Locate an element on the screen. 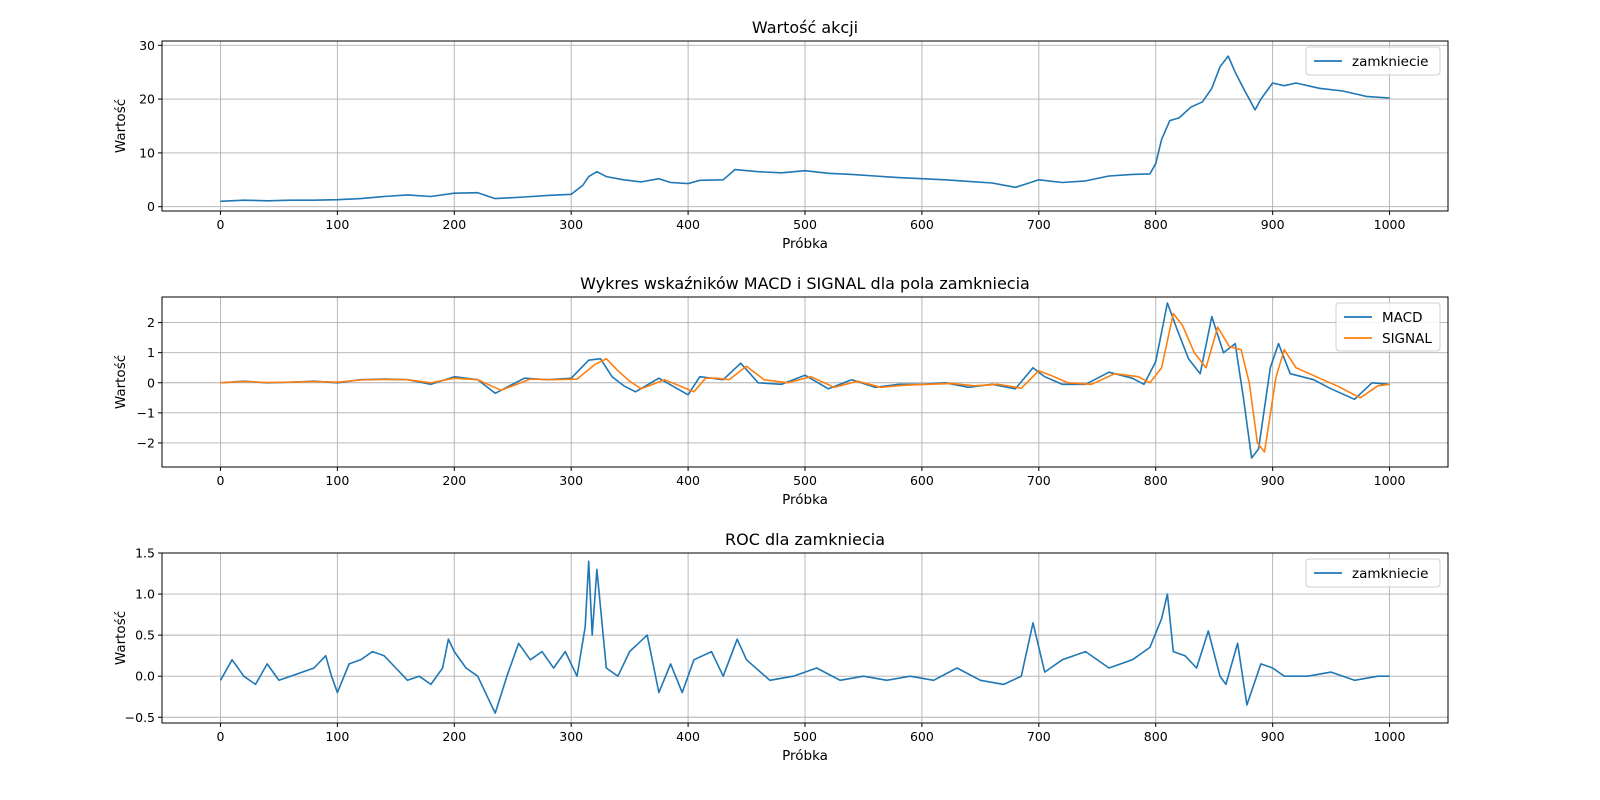 The image size is (1600, 800). chart1-xtick-label-8: 800 is located at coordinates (1156, 480).